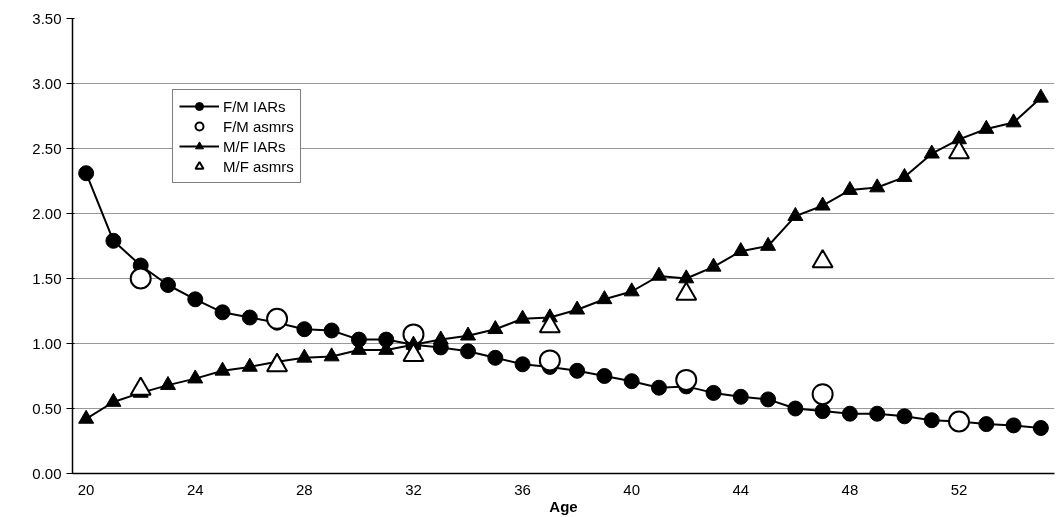  I want to click on x-tick-label: 28, so click(304, 489).